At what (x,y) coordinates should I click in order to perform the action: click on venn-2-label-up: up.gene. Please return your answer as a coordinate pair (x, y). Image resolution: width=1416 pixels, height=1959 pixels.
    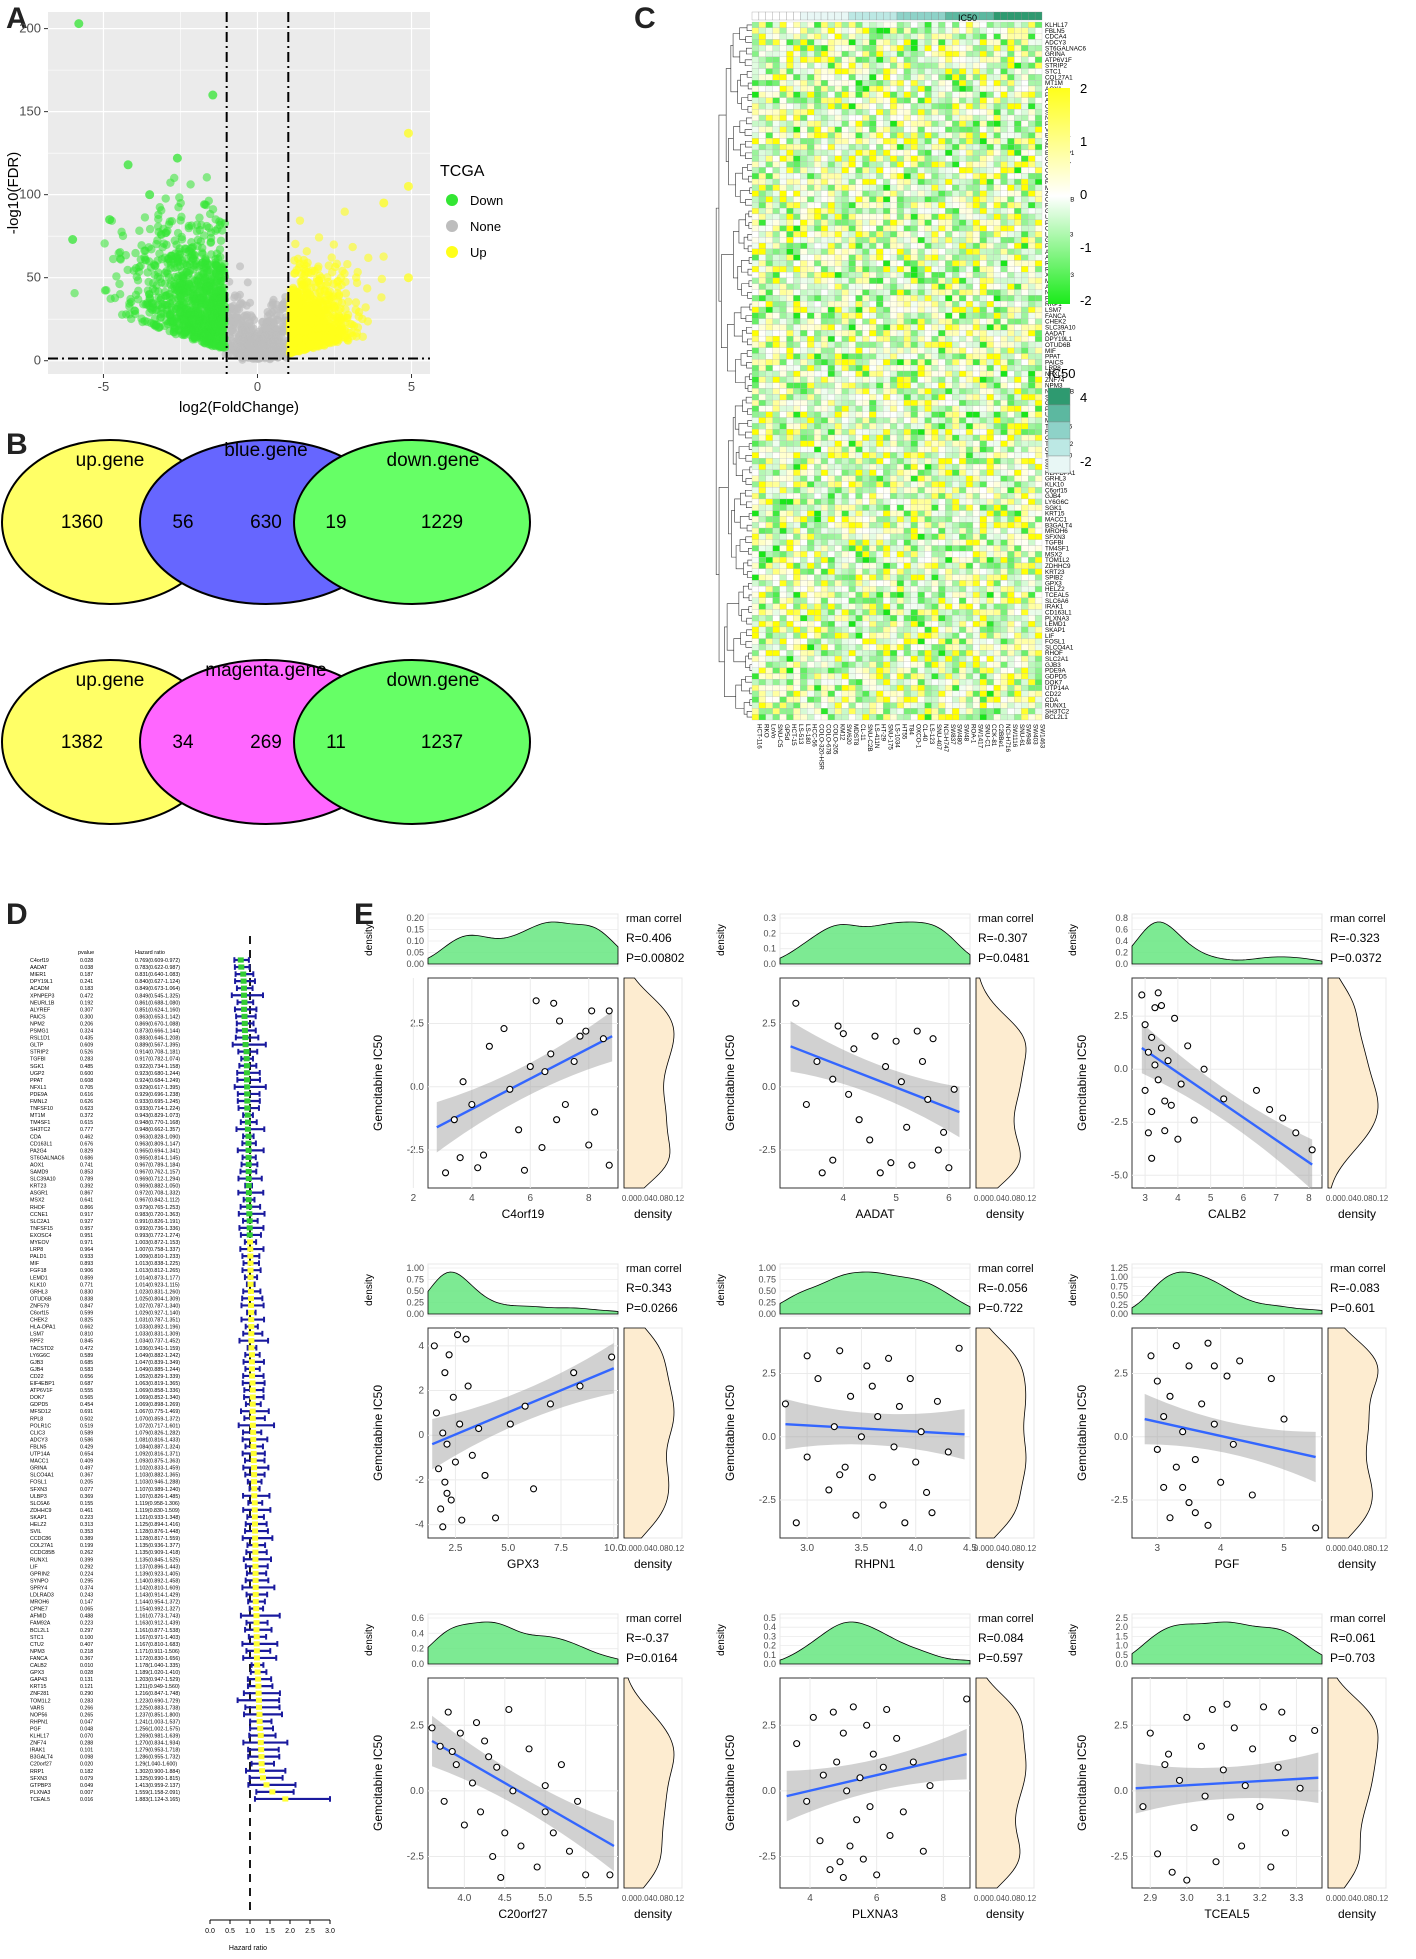
    Looking at the image, I should click on (110, 680).